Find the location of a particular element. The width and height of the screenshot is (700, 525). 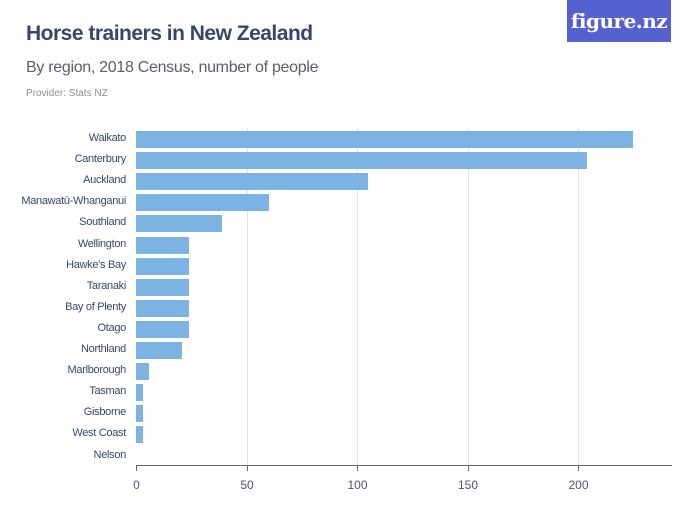

category-label: Bay of Plenty is located at coordinates (95, 306).